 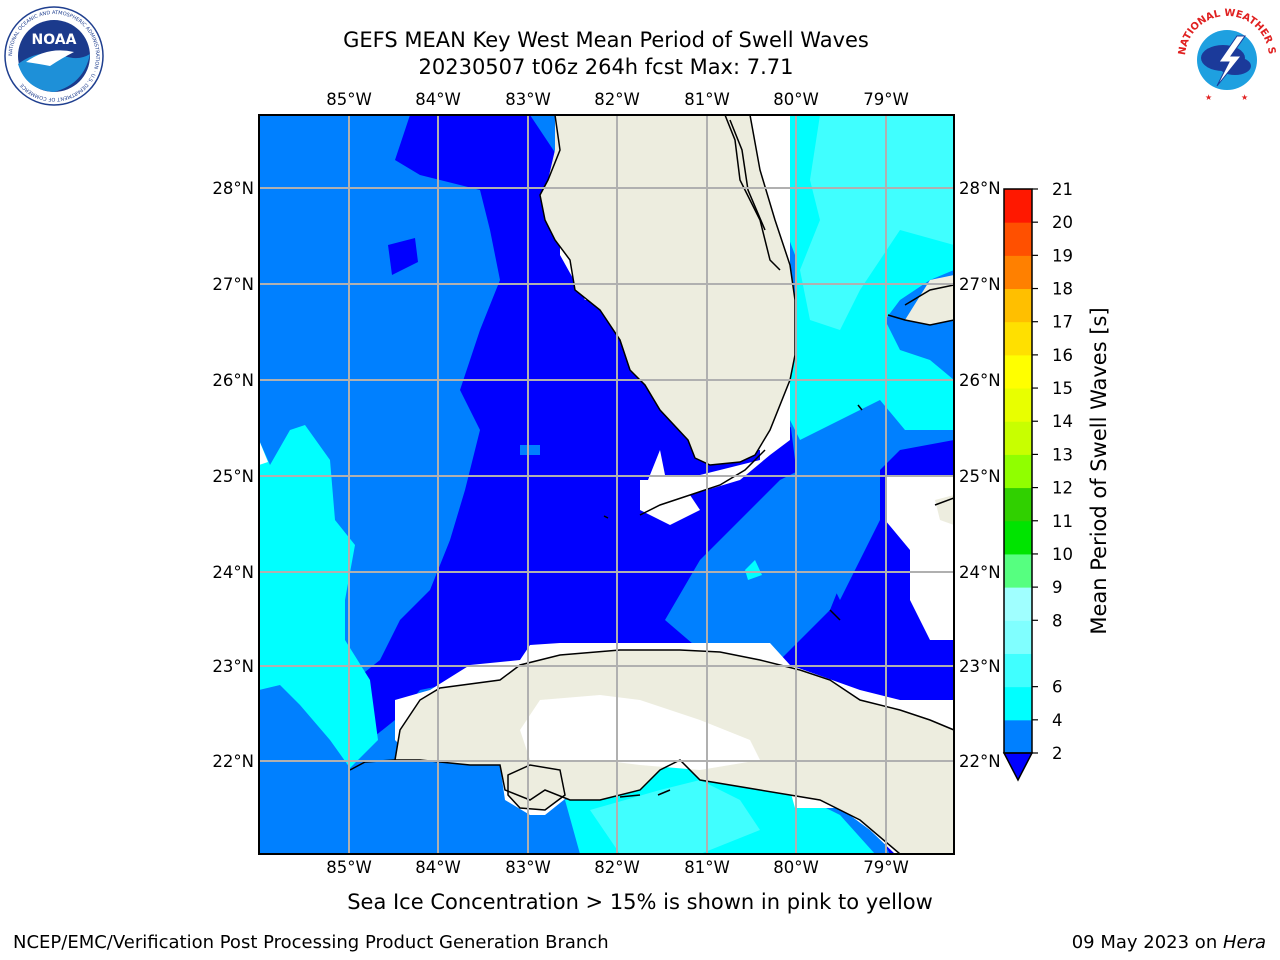 I want to click on colorbar-tick-label: 17, so click(x=1062, y=322).